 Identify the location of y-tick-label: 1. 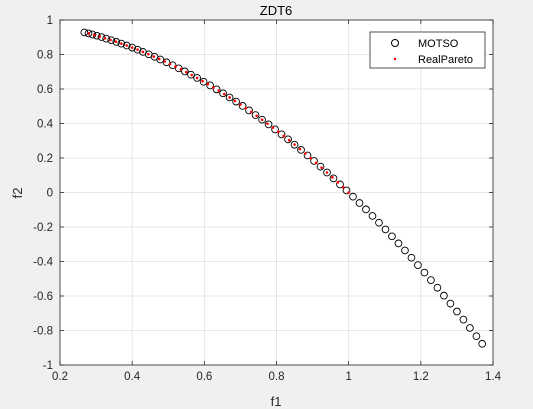
(50, 21).